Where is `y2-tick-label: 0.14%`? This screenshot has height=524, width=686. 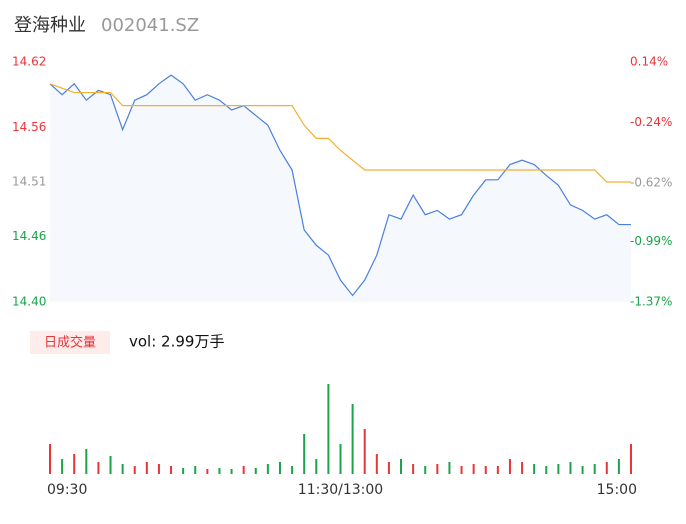 y2-tick-label: 0.14% is located at coordinates (649, 62).